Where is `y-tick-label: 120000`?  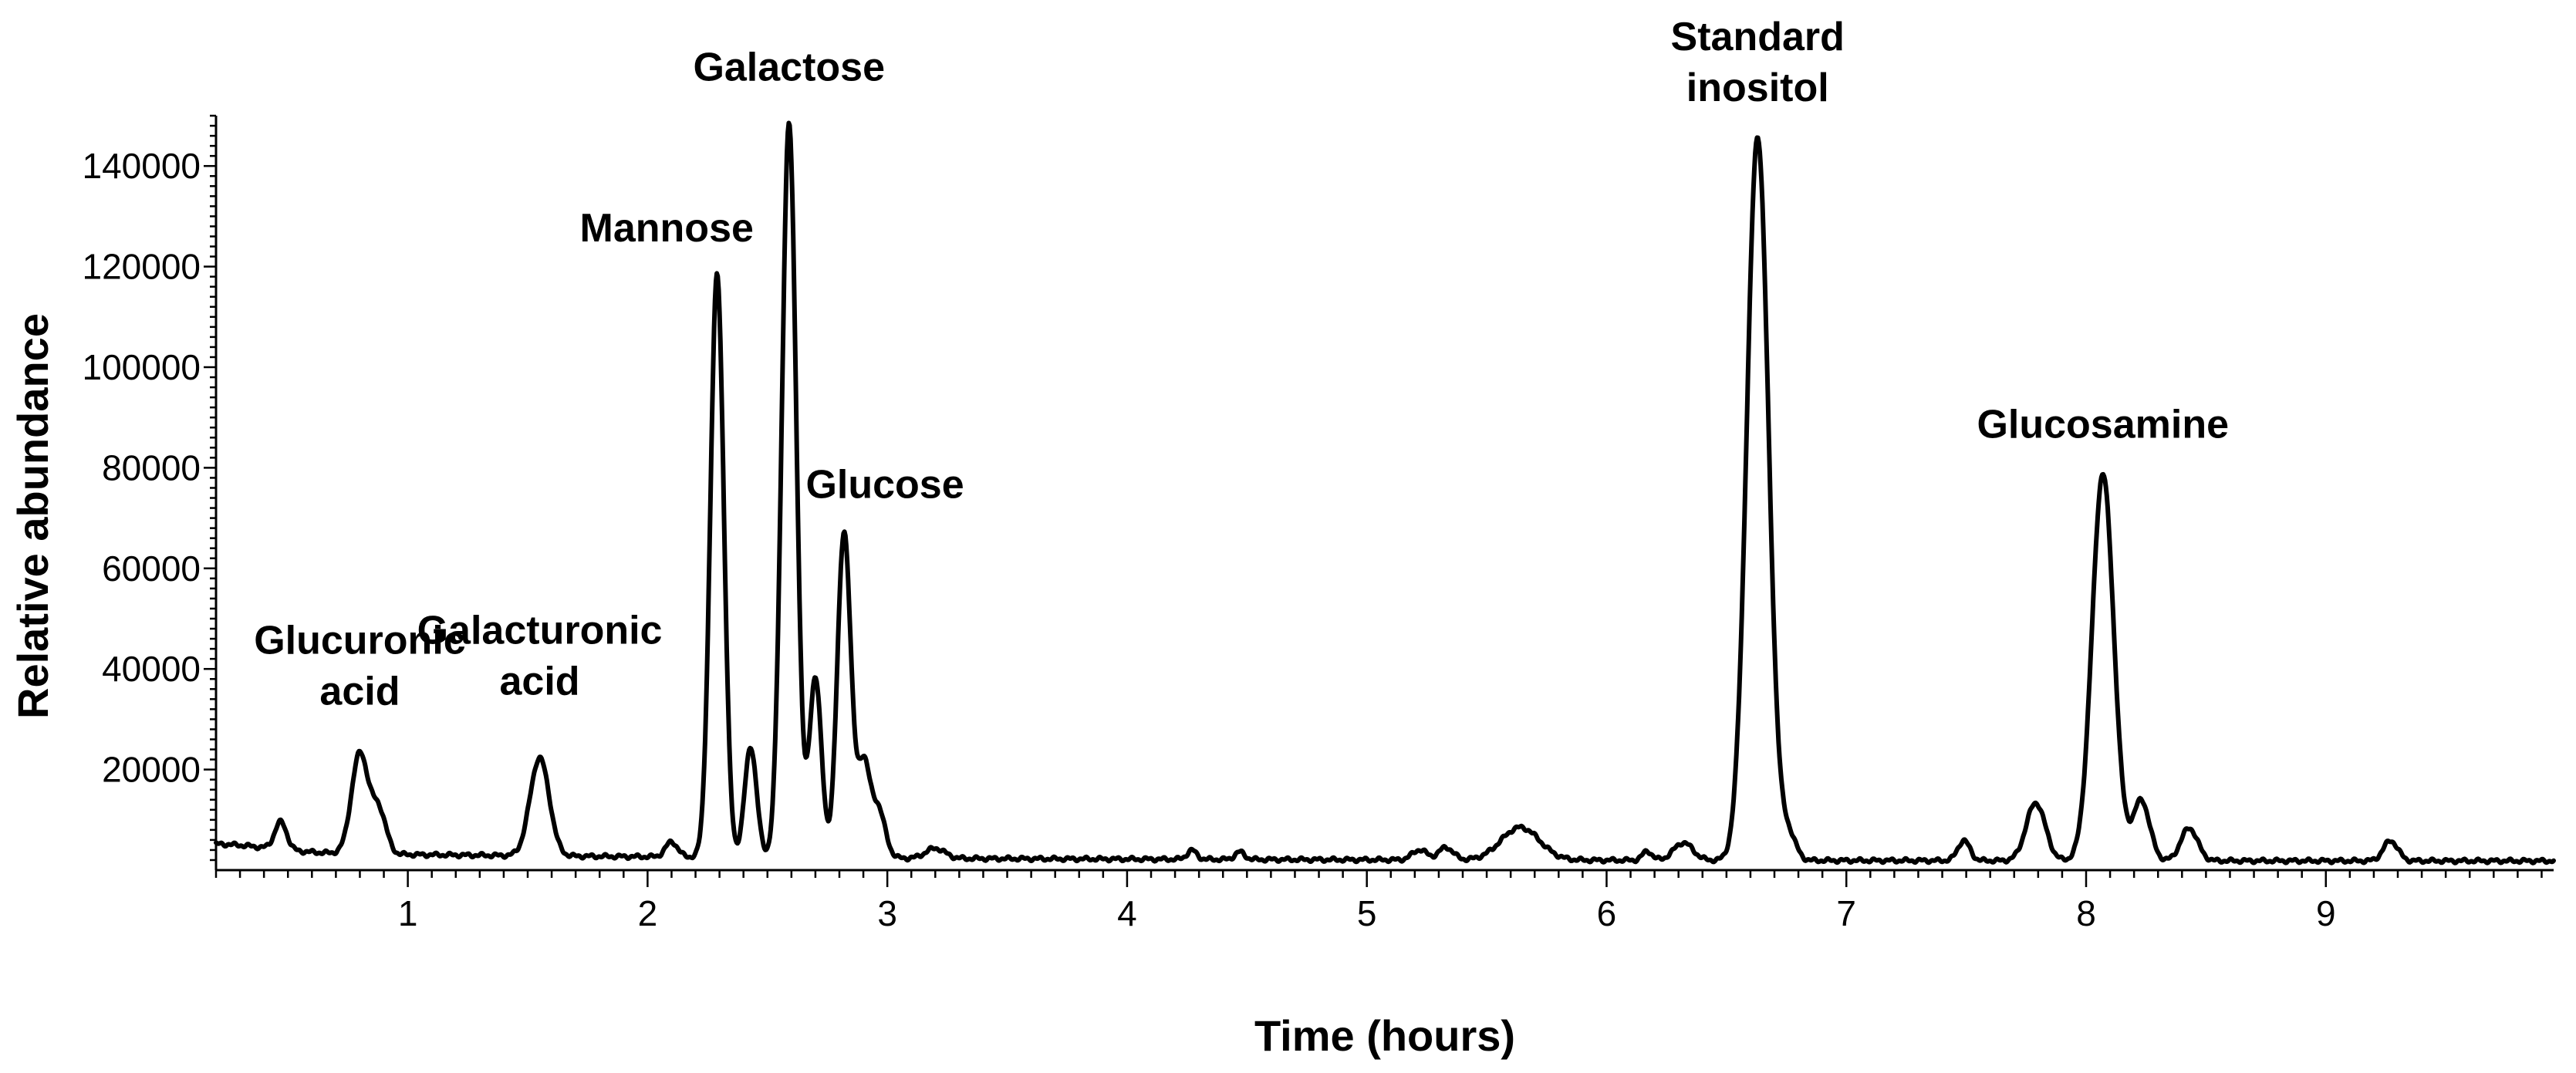 y-tick-label: 120000 is located at coordinates (142, 267).